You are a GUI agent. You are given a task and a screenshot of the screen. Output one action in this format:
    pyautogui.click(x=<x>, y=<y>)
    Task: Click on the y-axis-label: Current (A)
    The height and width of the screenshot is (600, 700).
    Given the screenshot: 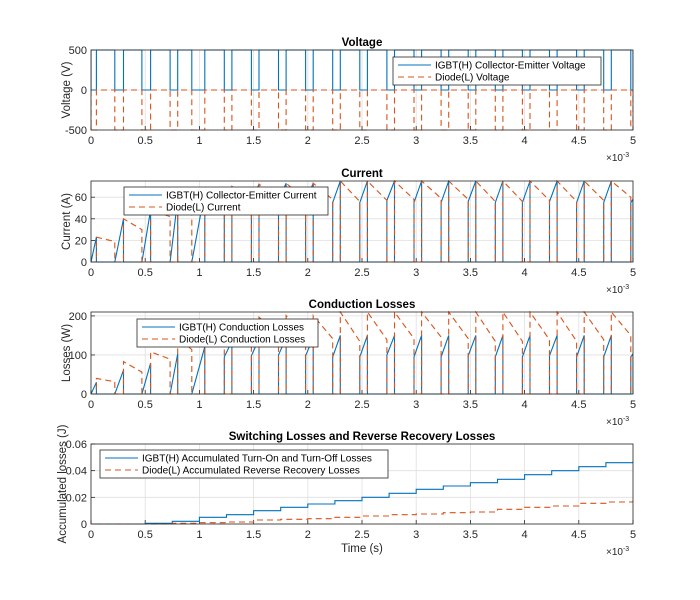 What is the action you would take?
    pyautogui.click(x=67, y=221)
    